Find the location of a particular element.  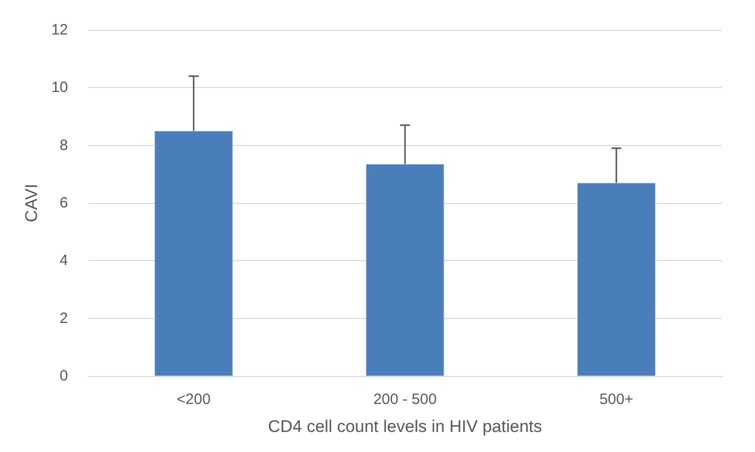

x-tick-label: <200 is located at coordinates (193, 399).